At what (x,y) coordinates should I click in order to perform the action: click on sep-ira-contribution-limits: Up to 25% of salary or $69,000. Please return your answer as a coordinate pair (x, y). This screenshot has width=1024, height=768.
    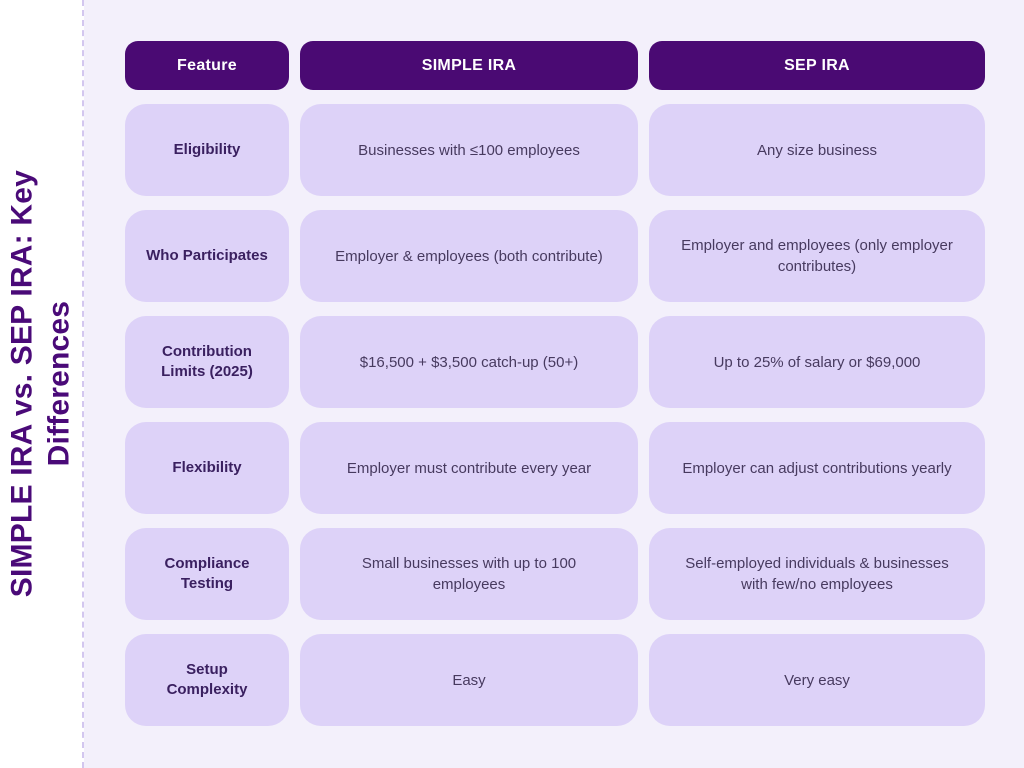
    Looking at the image, I should click on (817, 362).